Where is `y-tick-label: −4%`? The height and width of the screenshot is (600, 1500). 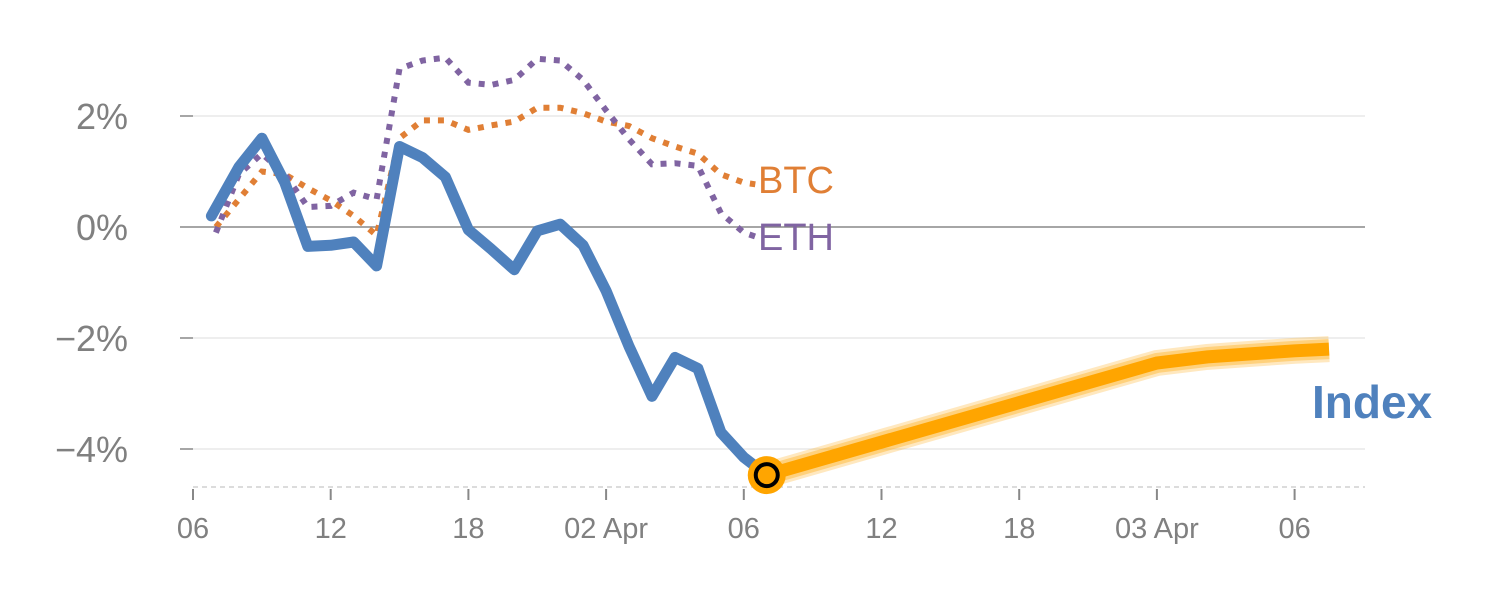
y-tick-label: −4% is located at coordinates (91, 449).